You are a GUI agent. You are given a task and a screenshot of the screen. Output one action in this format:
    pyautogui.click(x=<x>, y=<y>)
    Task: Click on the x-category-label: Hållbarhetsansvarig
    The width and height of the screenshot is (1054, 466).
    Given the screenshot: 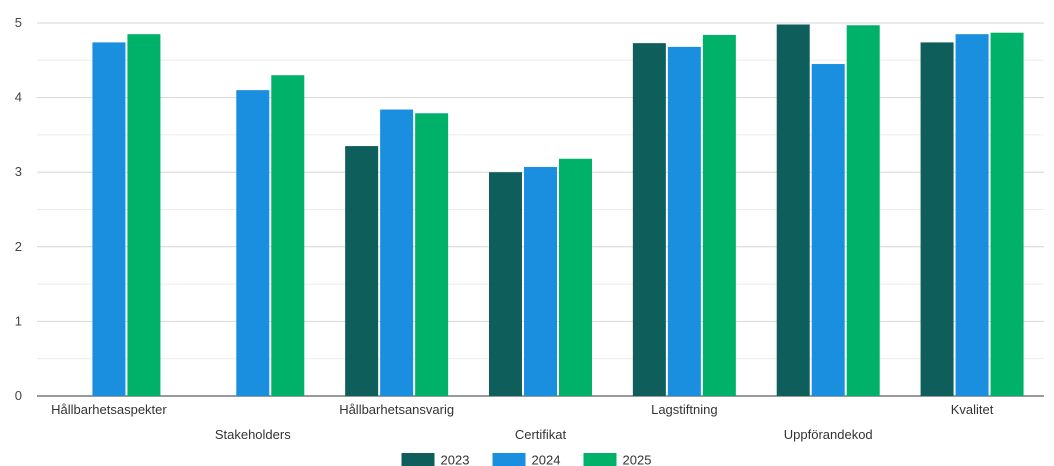 What is the action you would take?
    pyautogui.click(x=396, y=409)
    